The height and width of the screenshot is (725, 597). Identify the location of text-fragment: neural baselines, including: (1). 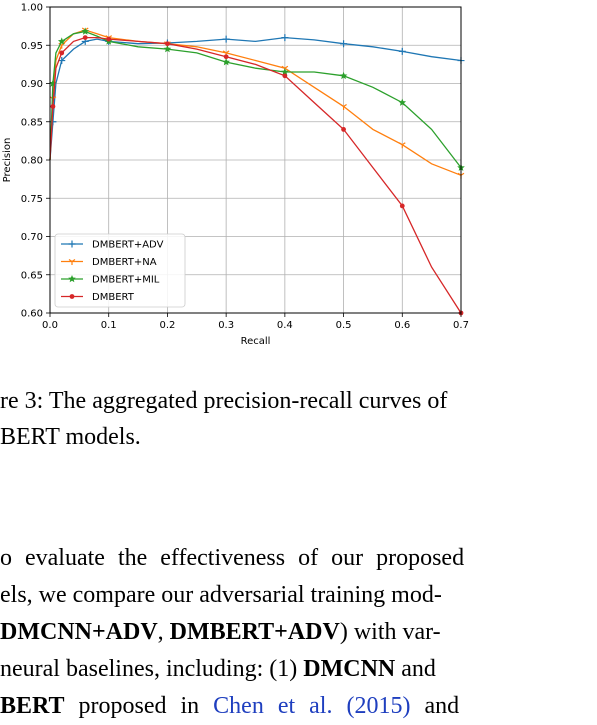
(152, 669).